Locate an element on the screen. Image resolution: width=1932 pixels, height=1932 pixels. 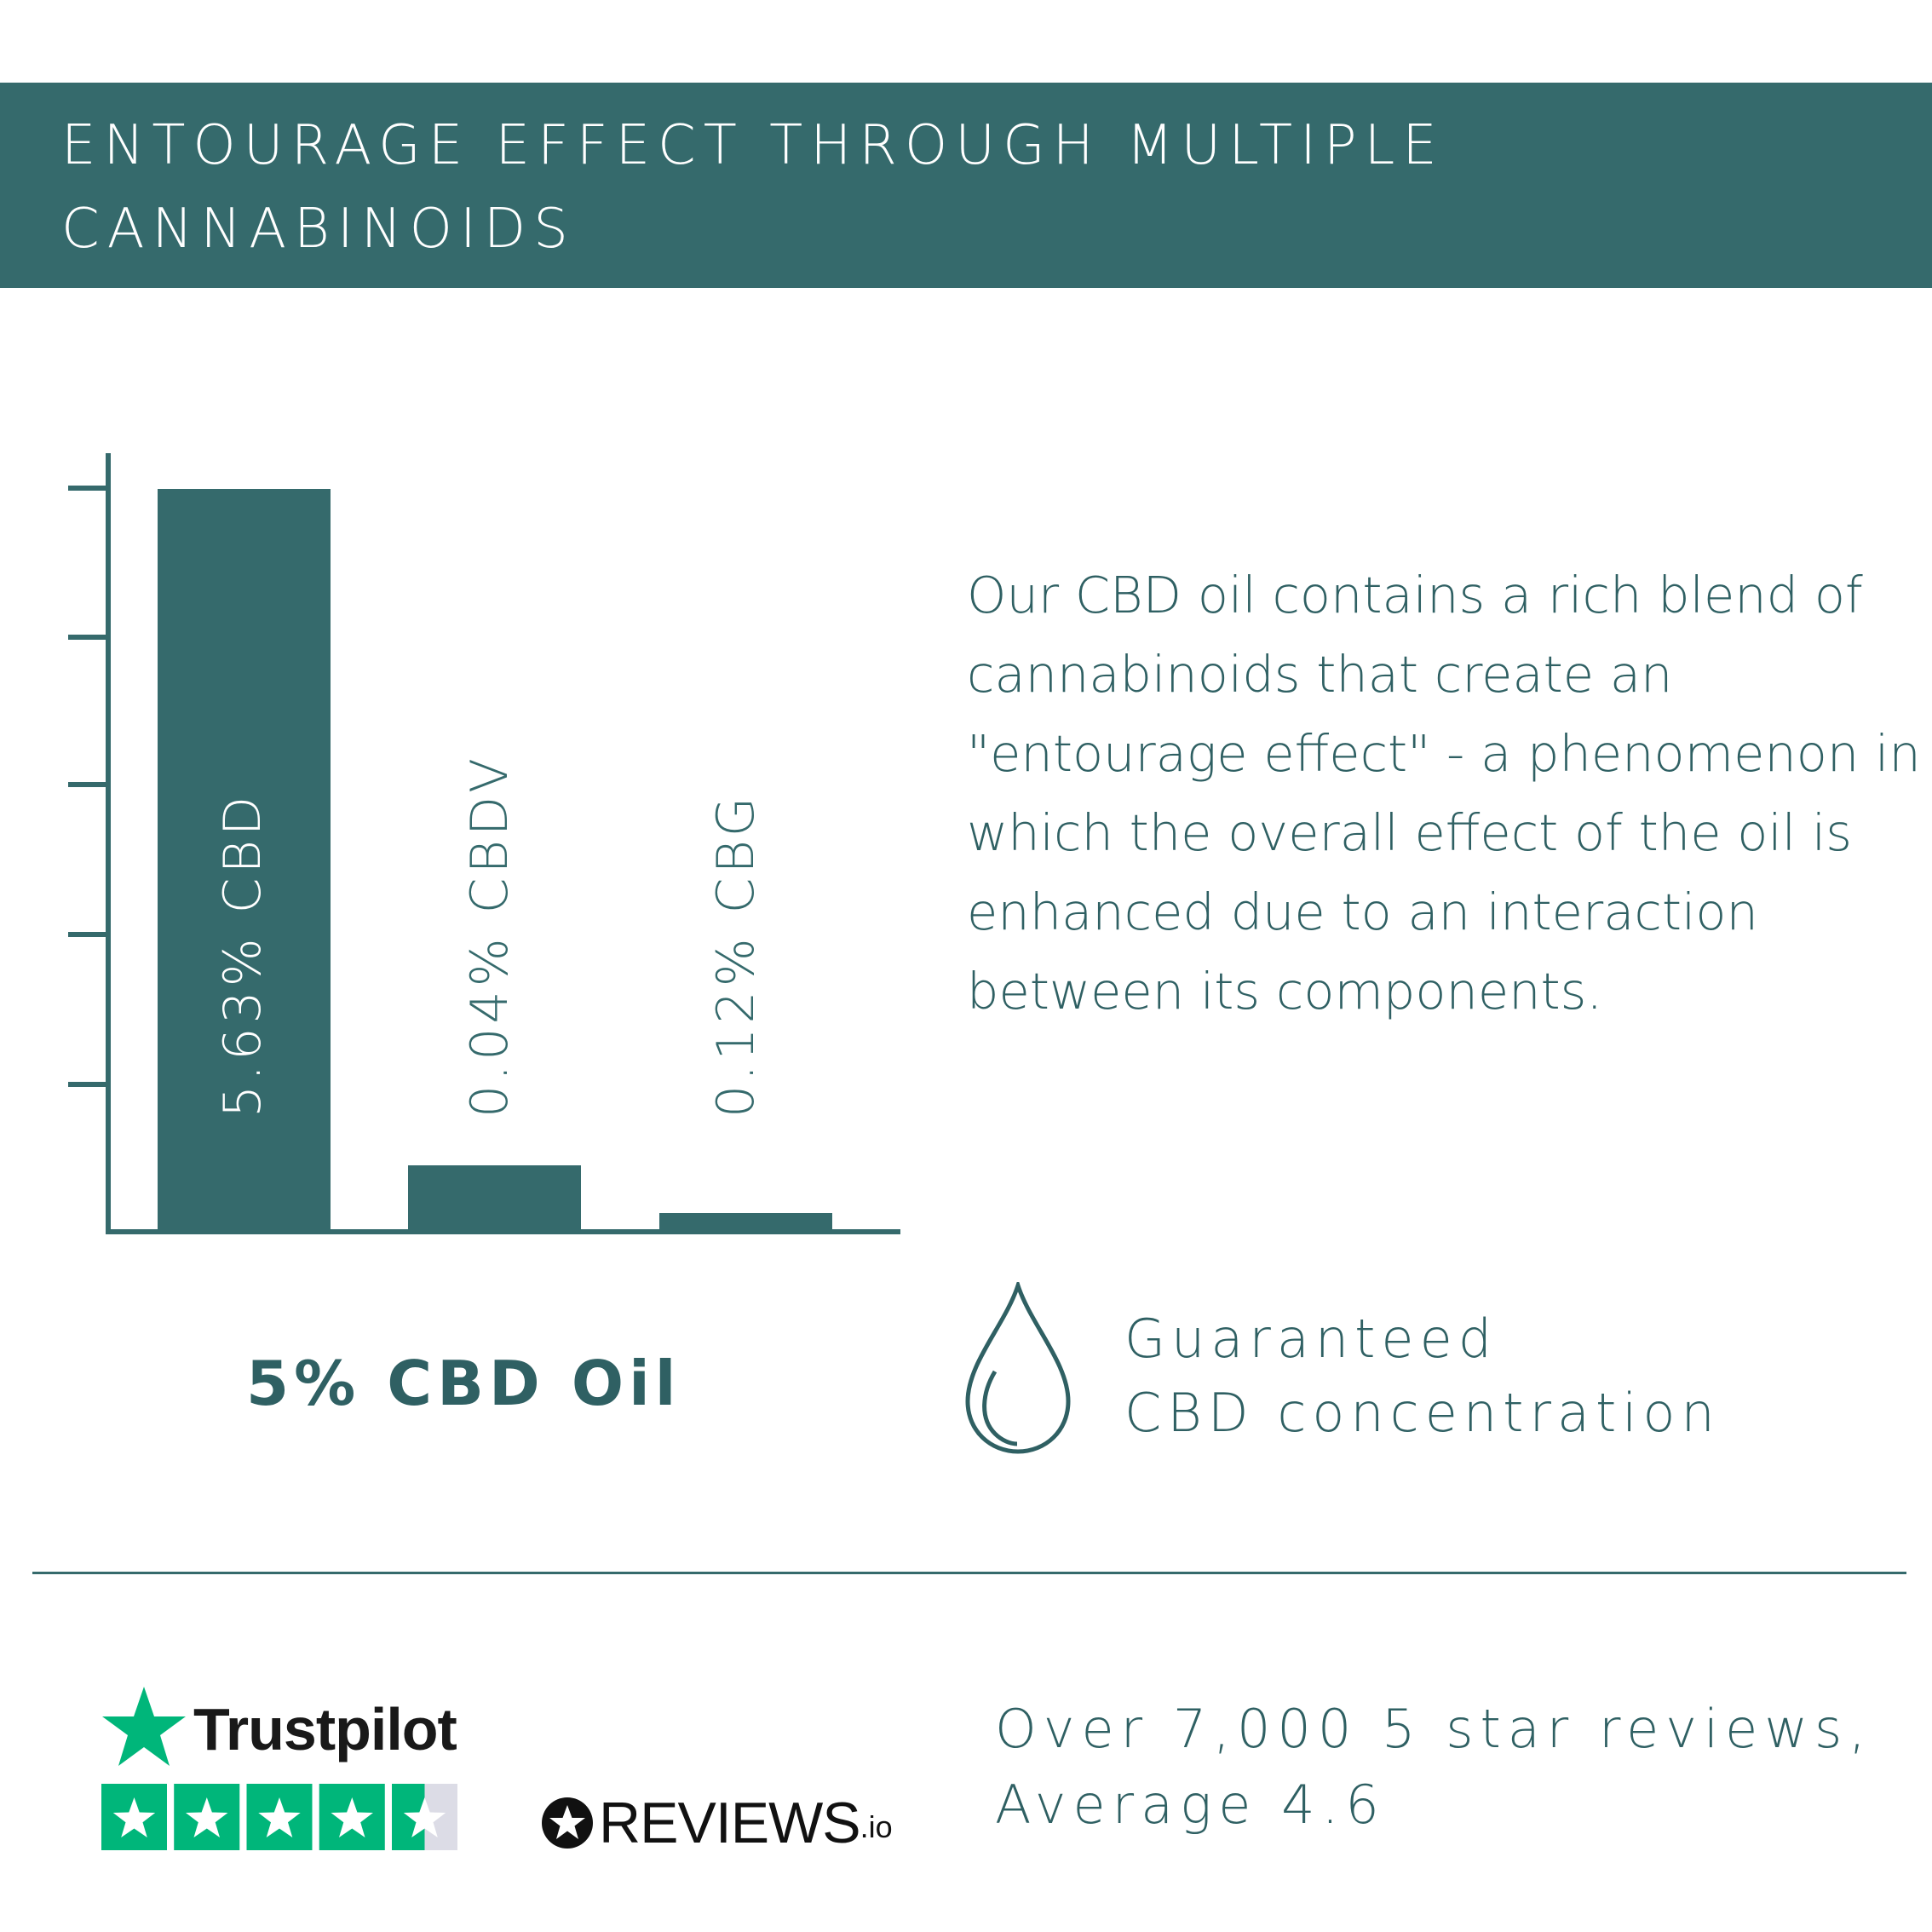
trustpilot-name: Trustpilot is located at coordinates (325, 1729).